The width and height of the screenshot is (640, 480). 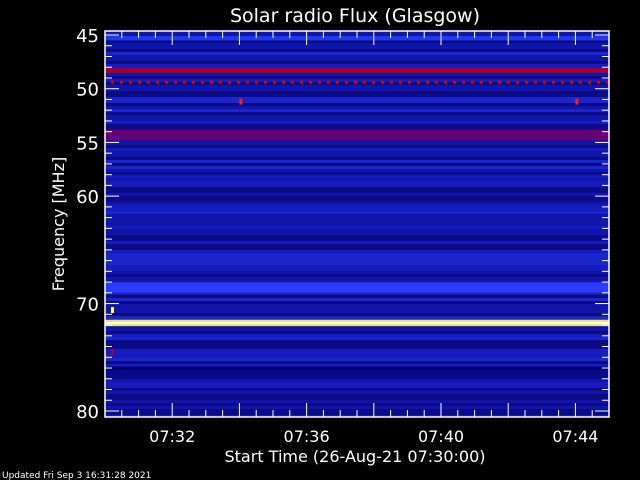 What do you see at coordinates (355, 456) in the screenshot?
I see `x-axis-label: Start Time (26-Aug-21 07:30:00)` at bounding box center [355, 456].